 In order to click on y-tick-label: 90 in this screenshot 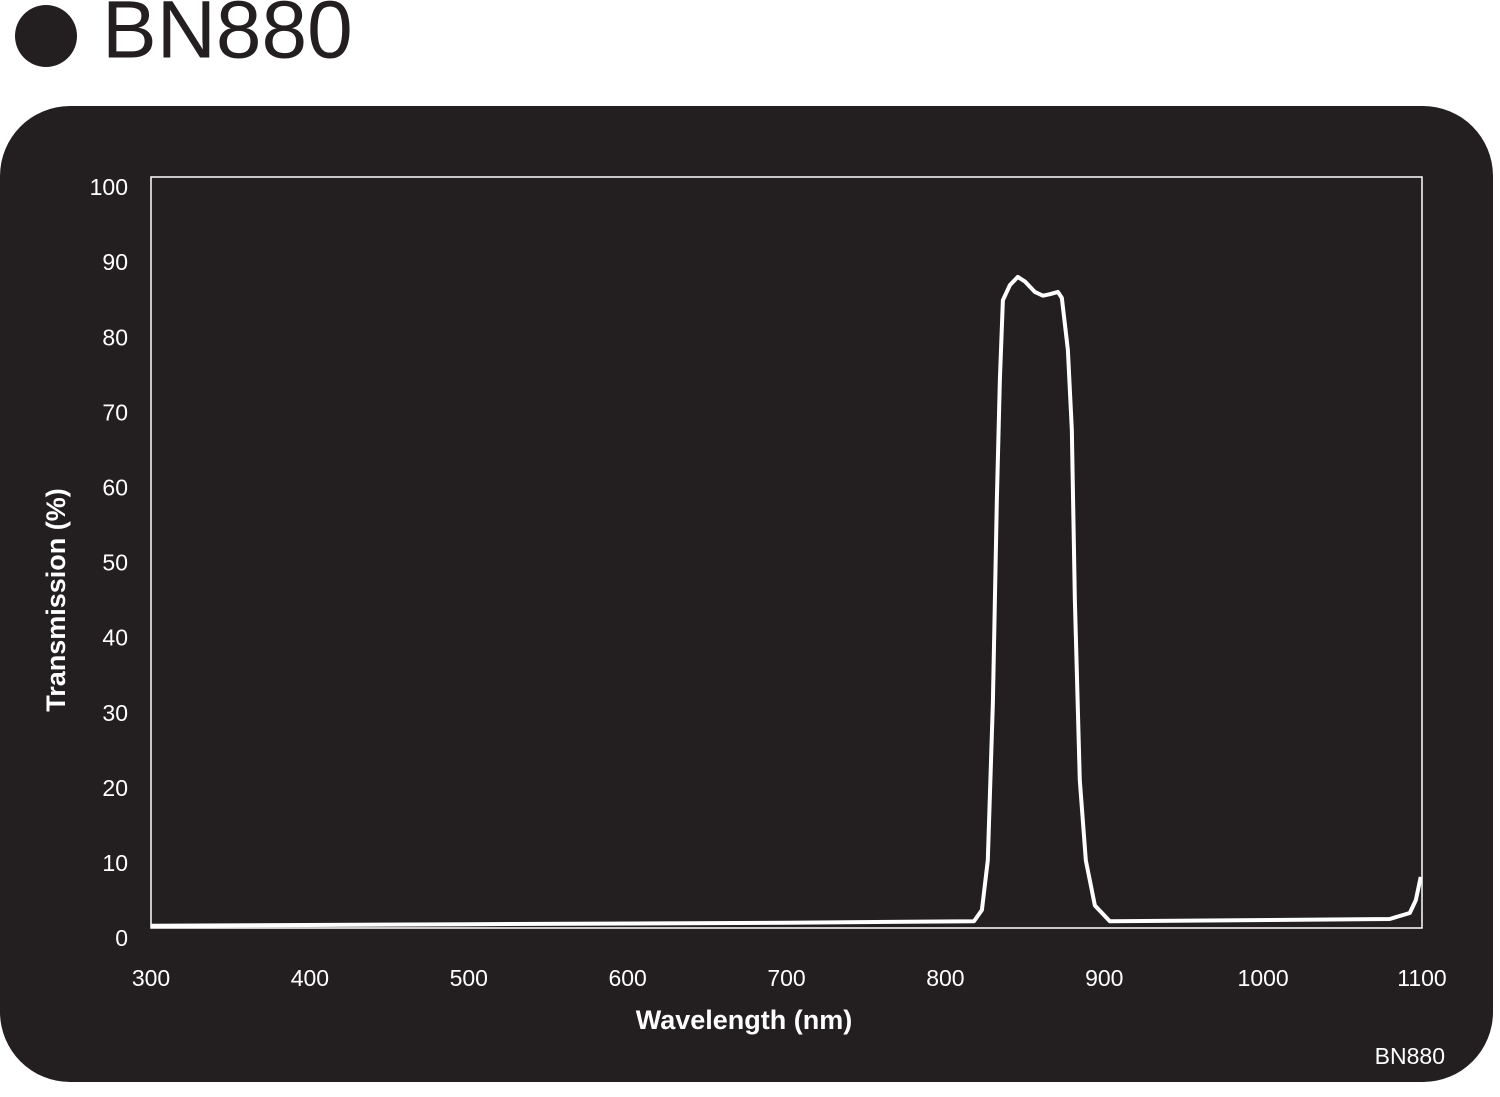, I will do `click(115, 262)`.